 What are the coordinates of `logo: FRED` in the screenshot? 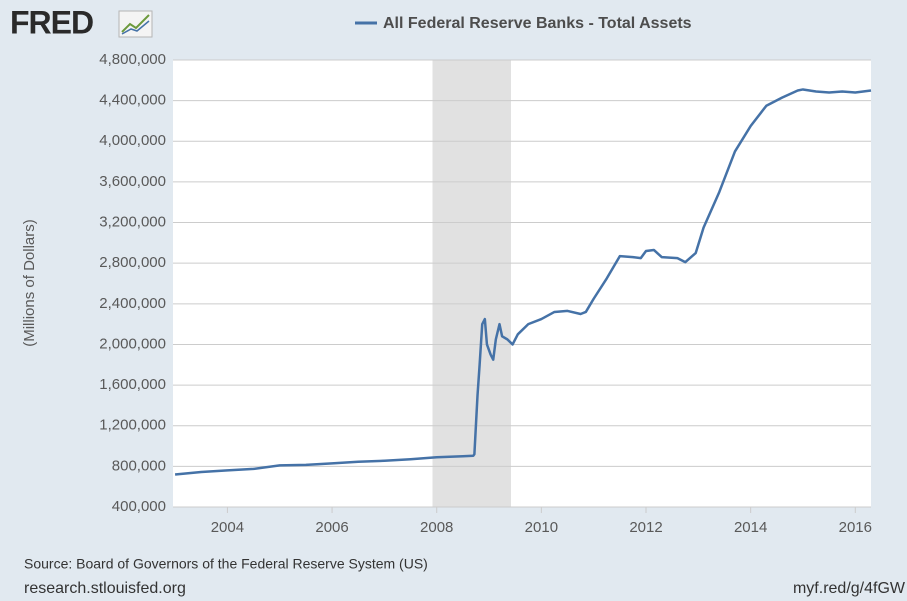 It's located at (51, 22).